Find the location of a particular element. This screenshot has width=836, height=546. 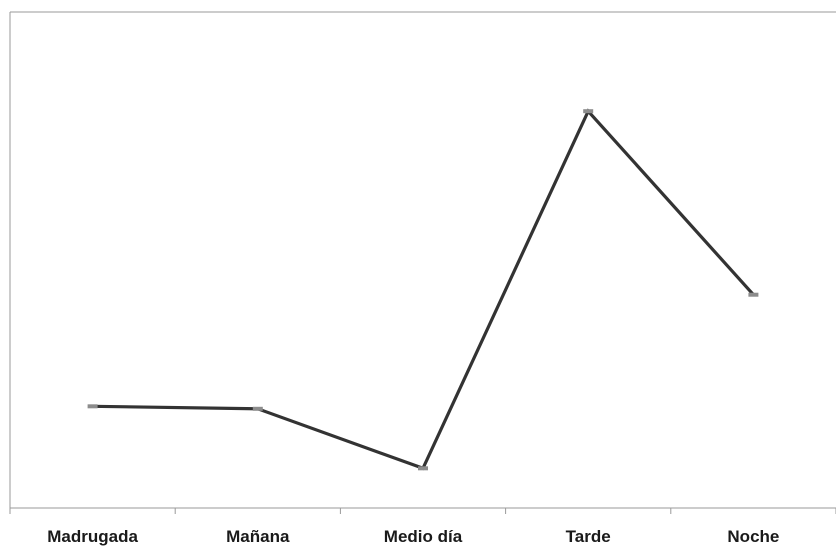

data-point-tarde is located at coordinates (588, 111).